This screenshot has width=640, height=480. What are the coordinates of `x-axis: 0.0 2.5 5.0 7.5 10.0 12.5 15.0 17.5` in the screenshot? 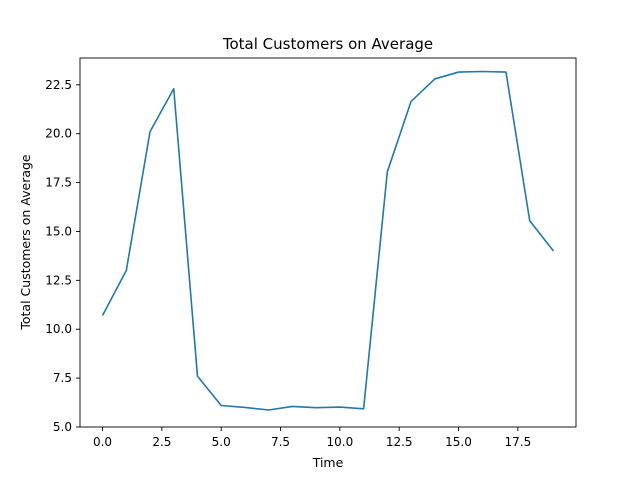 It's located at (312, 438).